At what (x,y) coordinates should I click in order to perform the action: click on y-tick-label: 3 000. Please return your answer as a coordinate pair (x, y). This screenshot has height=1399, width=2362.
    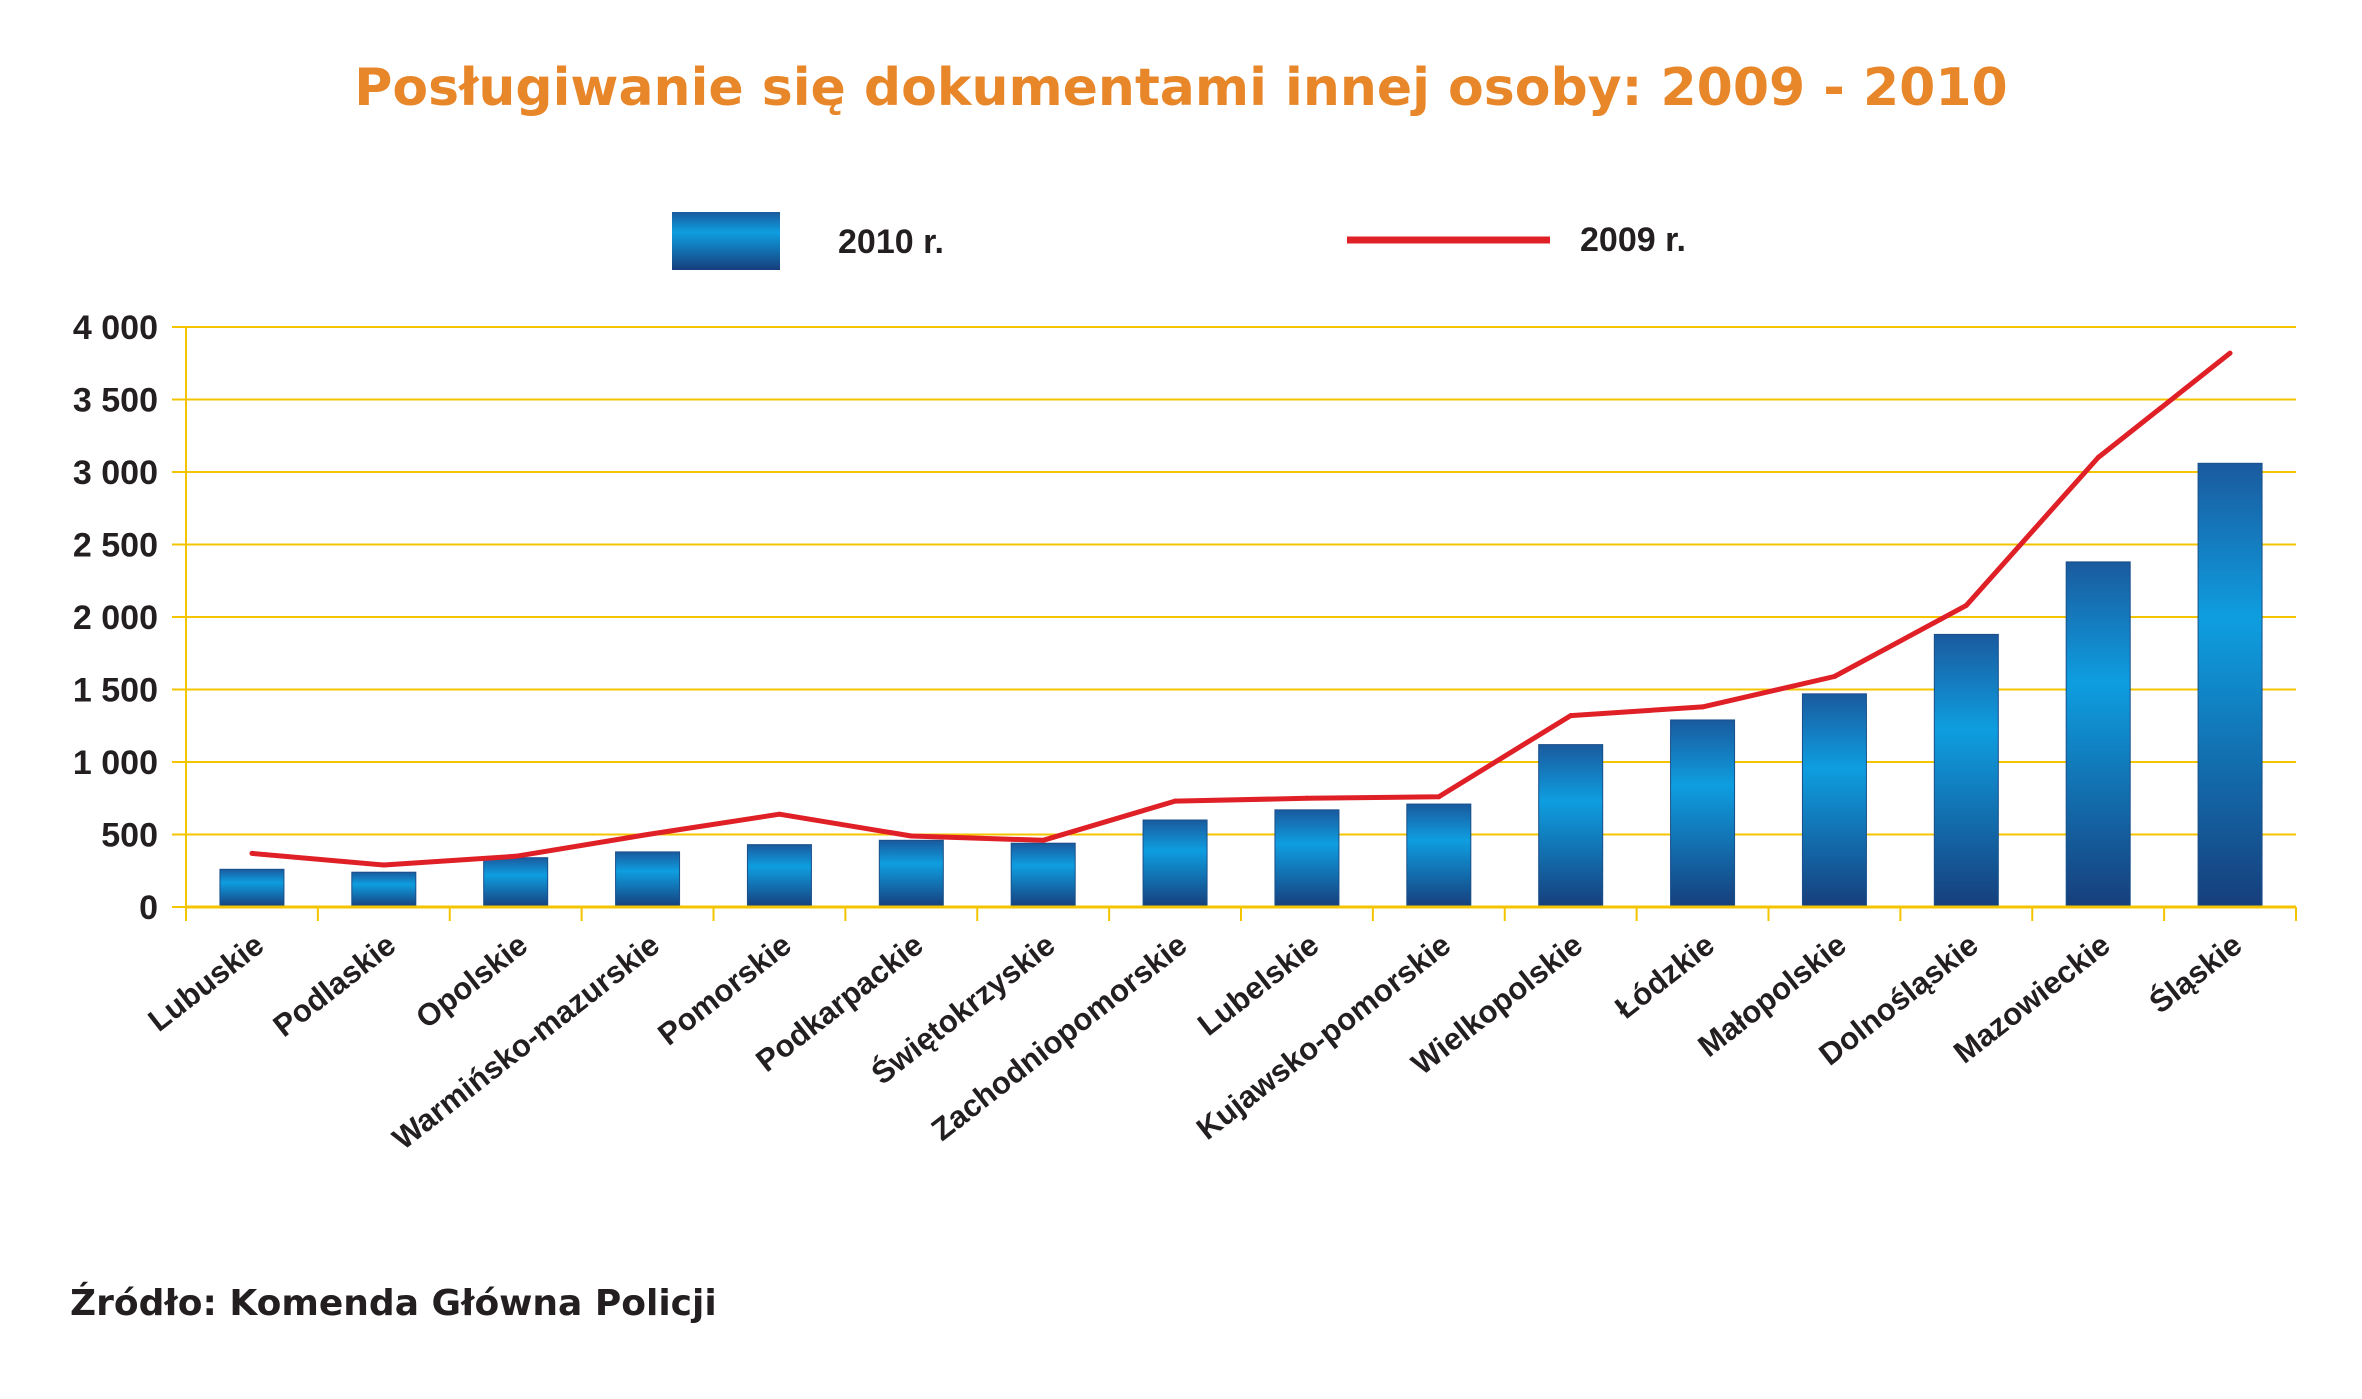
    Looking at the image, I should click on (115, 473).